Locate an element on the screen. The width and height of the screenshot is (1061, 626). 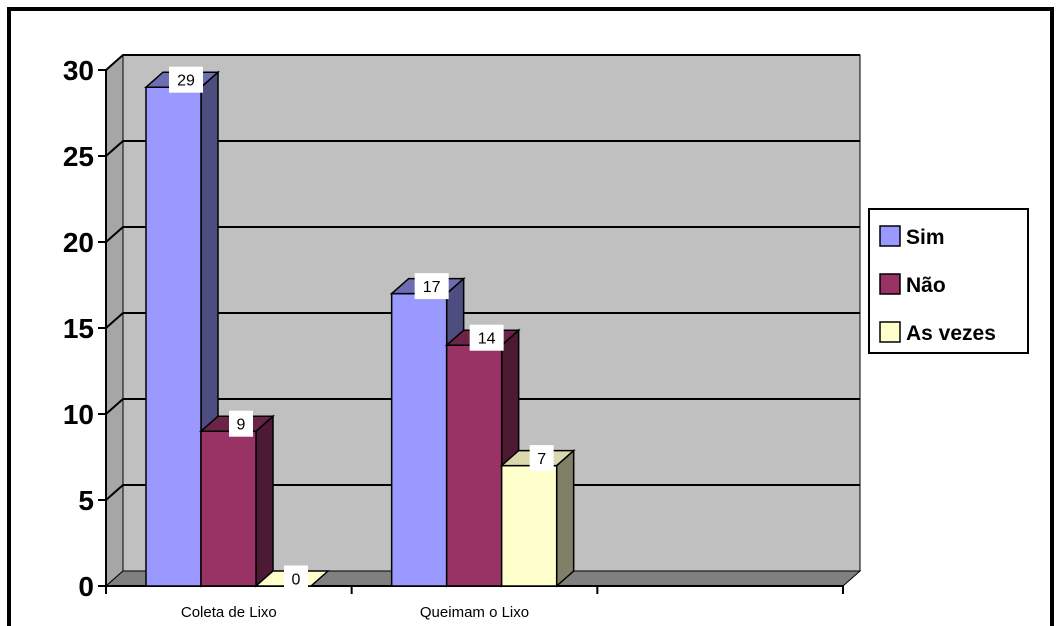
data-label: 29 is located at coordinates (186, 81).